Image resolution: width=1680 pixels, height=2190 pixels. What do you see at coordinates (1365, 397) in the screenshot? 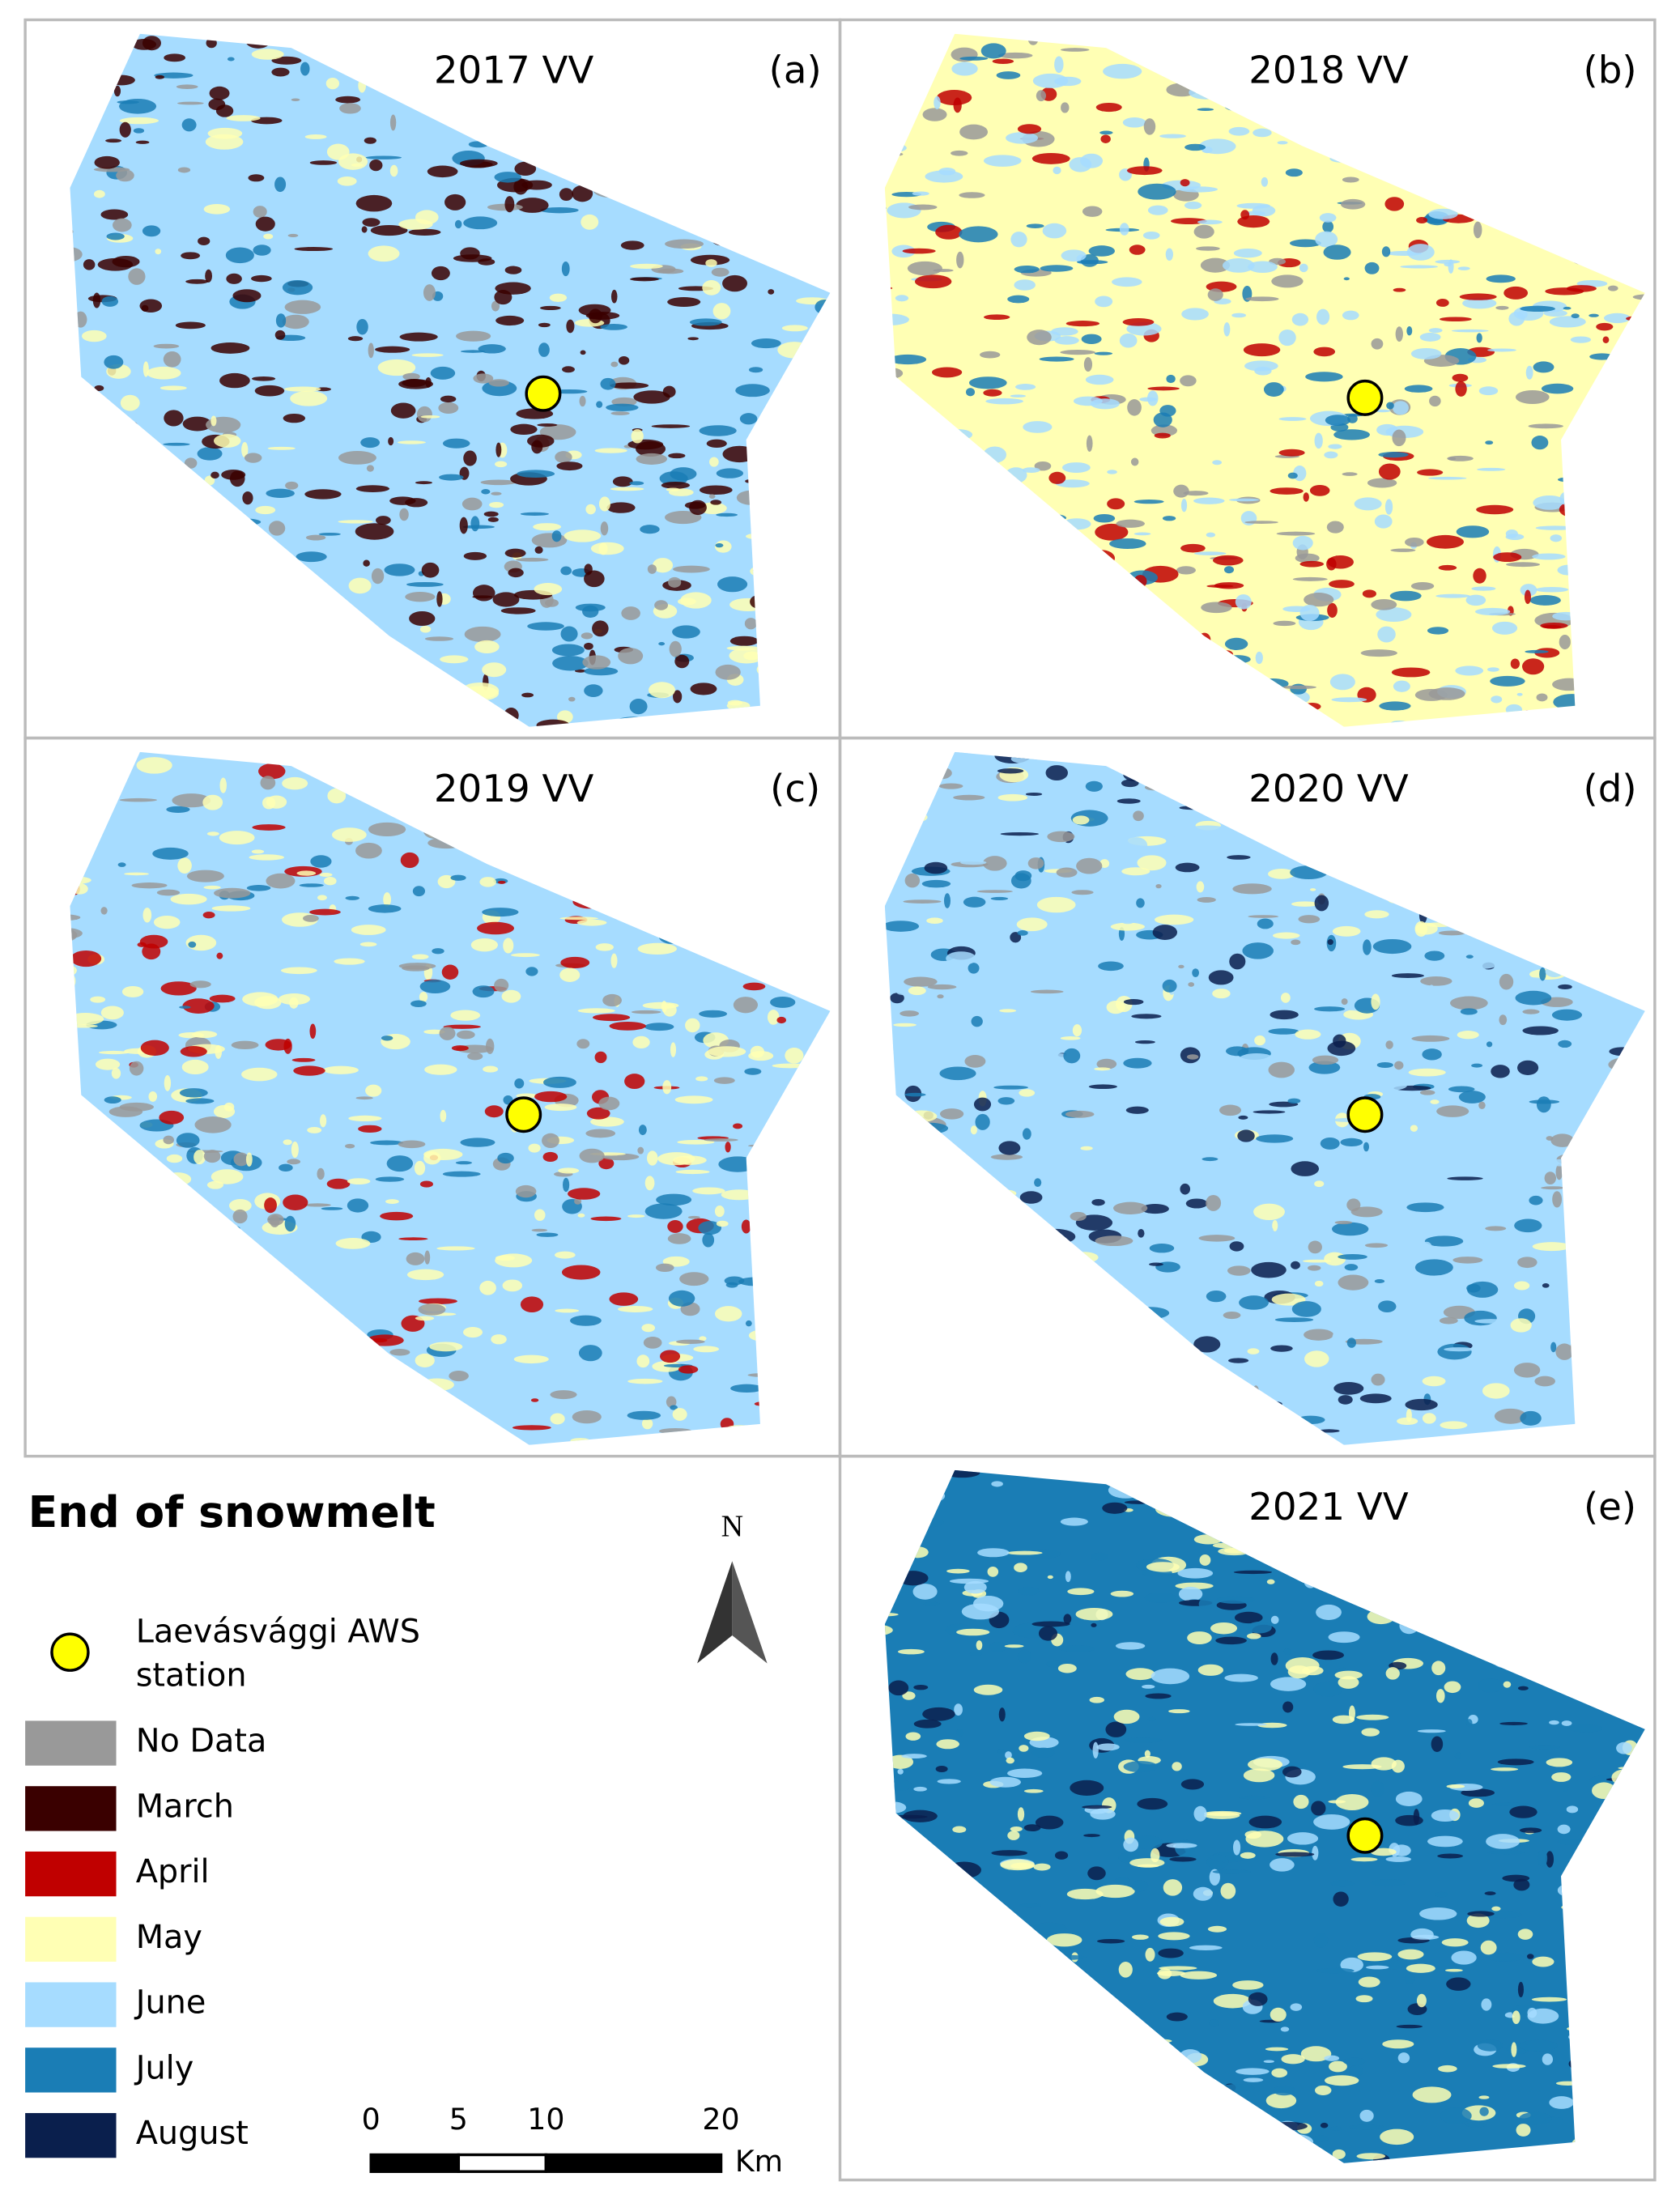
I see `station-marker` at bounding box center [1365, 397].